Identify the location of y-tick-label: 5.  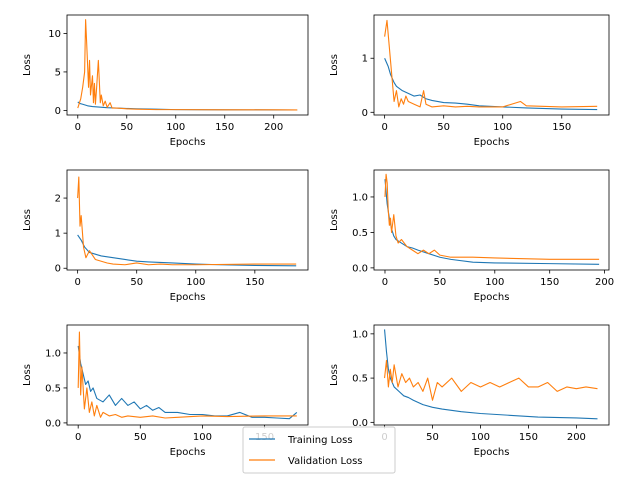
(58, 72).